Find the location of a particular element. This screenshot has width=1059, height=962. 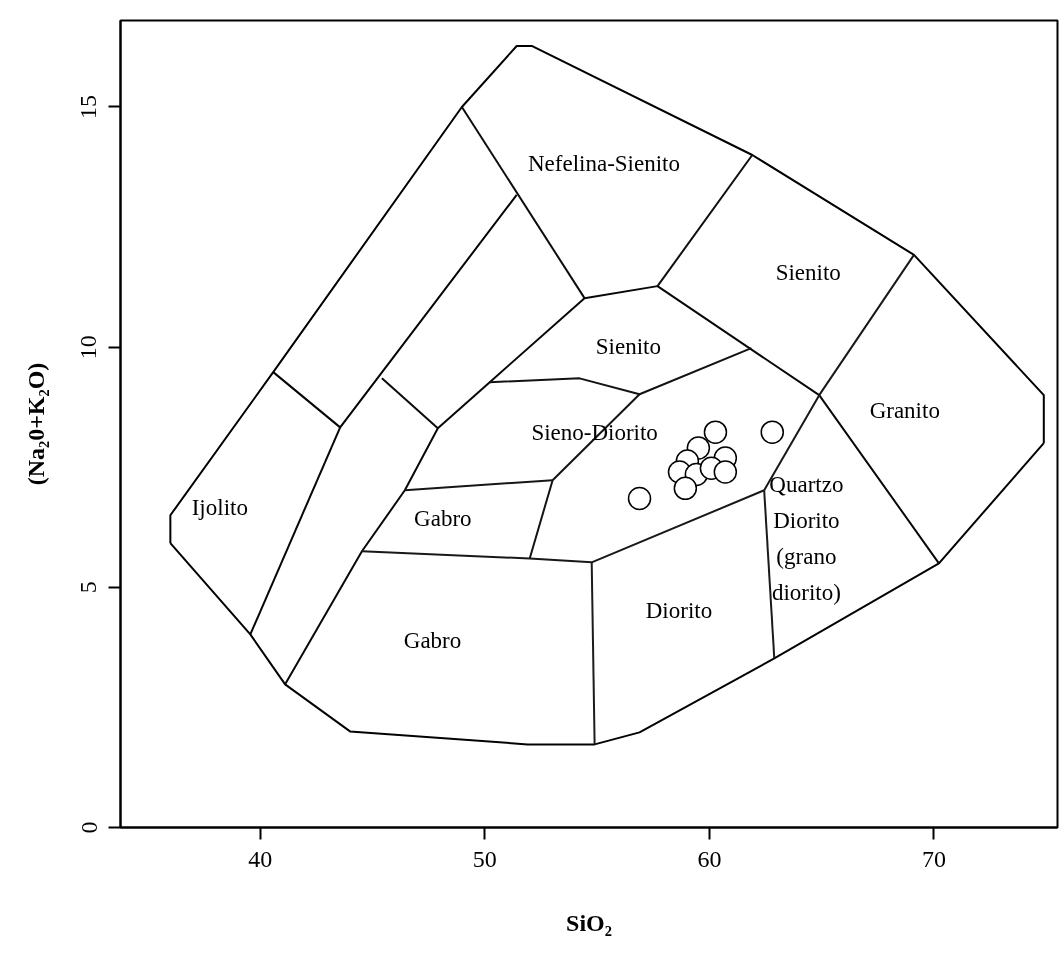

annotation: Ijolito is located at coordinates (219, 508).